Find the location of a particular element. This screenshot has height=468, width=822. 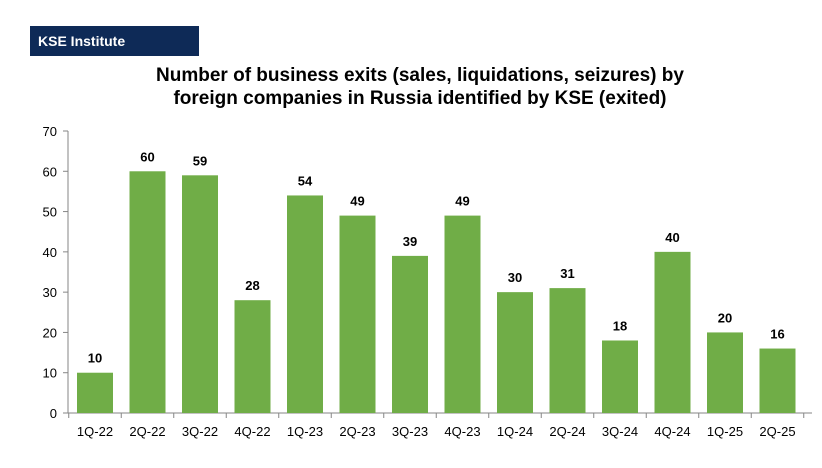

y-tick-label: 30 is located at coordinates (50, 292).